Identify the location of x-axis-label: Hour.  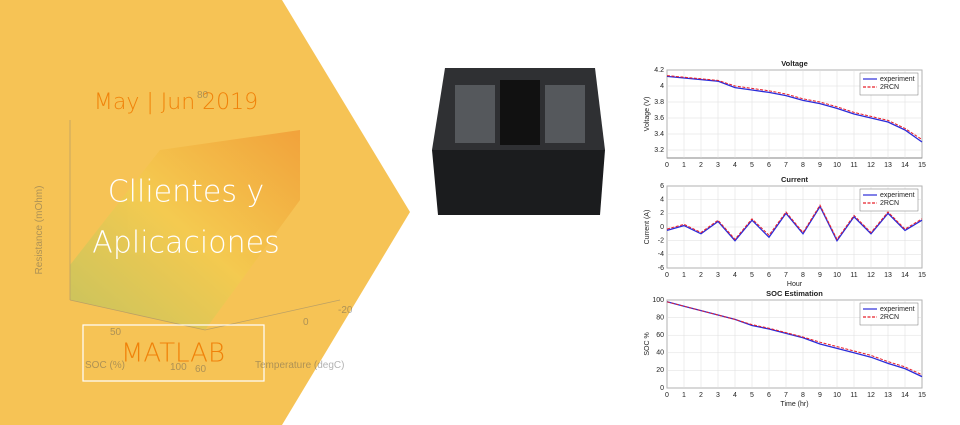
(795, 284).